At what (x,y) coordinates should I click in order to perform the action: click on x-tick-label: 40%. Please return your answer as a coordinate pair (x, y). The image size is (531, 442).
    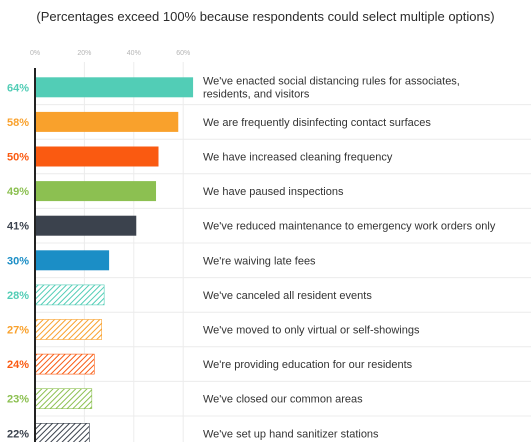
    Looking at the image, I should click on (134, 53).